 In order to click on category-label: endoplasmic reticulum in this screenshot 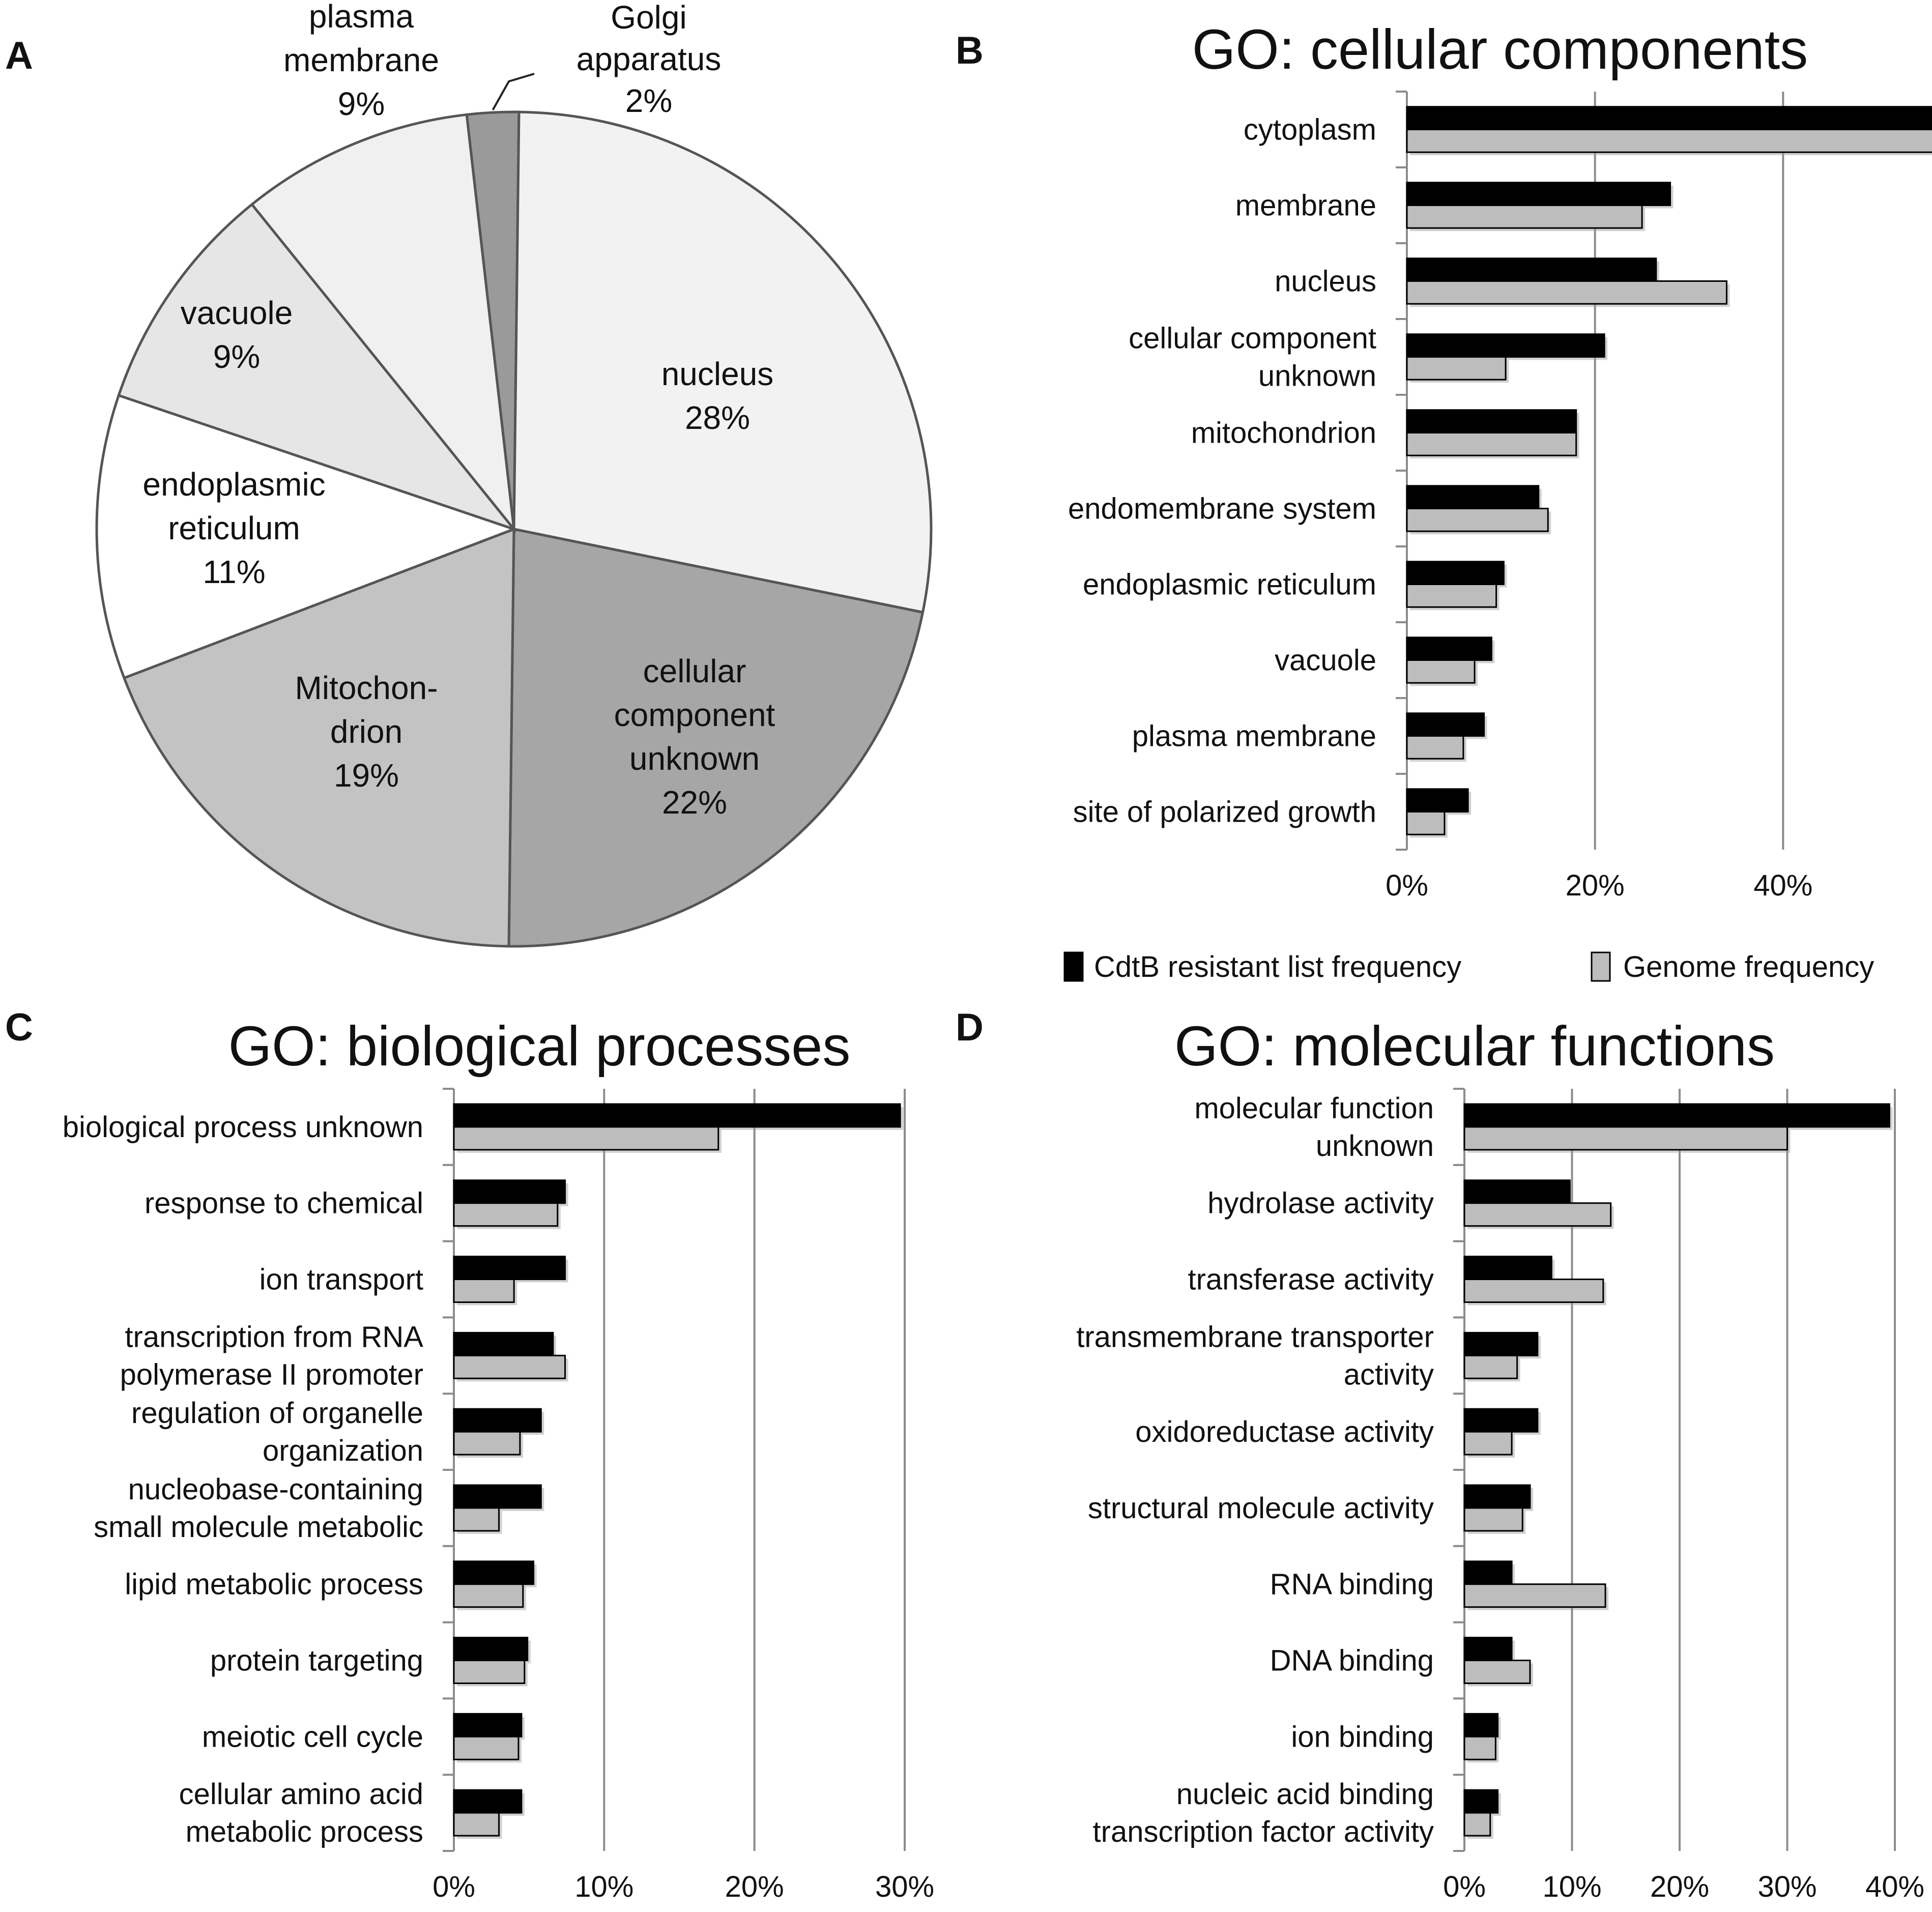, I will do `click(1229, 584)`.